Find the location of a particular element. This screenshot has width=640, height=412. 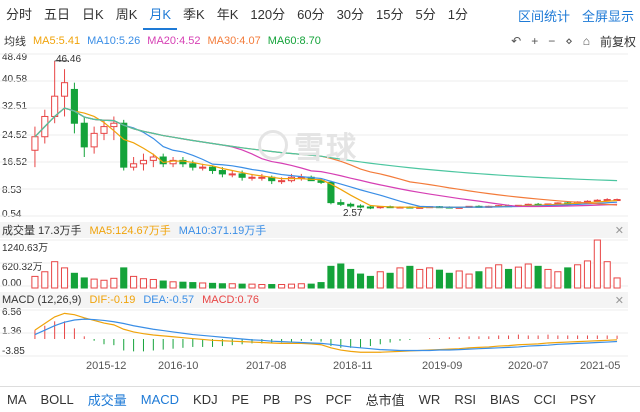

ind-wr: WR is located at coordinates (429, 399).